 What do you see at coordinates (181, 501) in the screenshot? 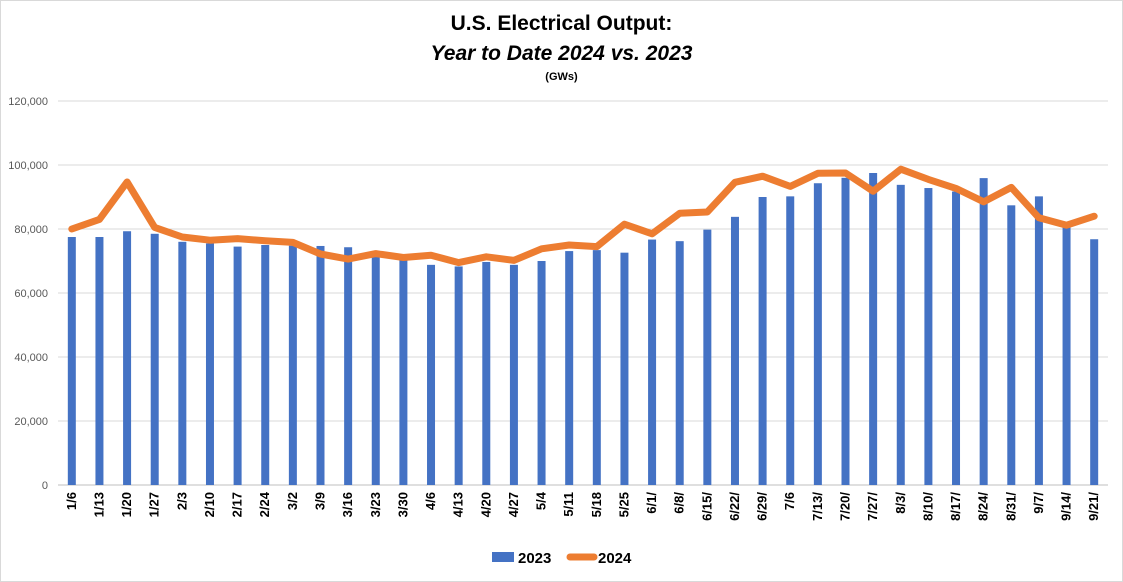
I see `x-tick-label: 2/3` at bounding box center [181, 501].